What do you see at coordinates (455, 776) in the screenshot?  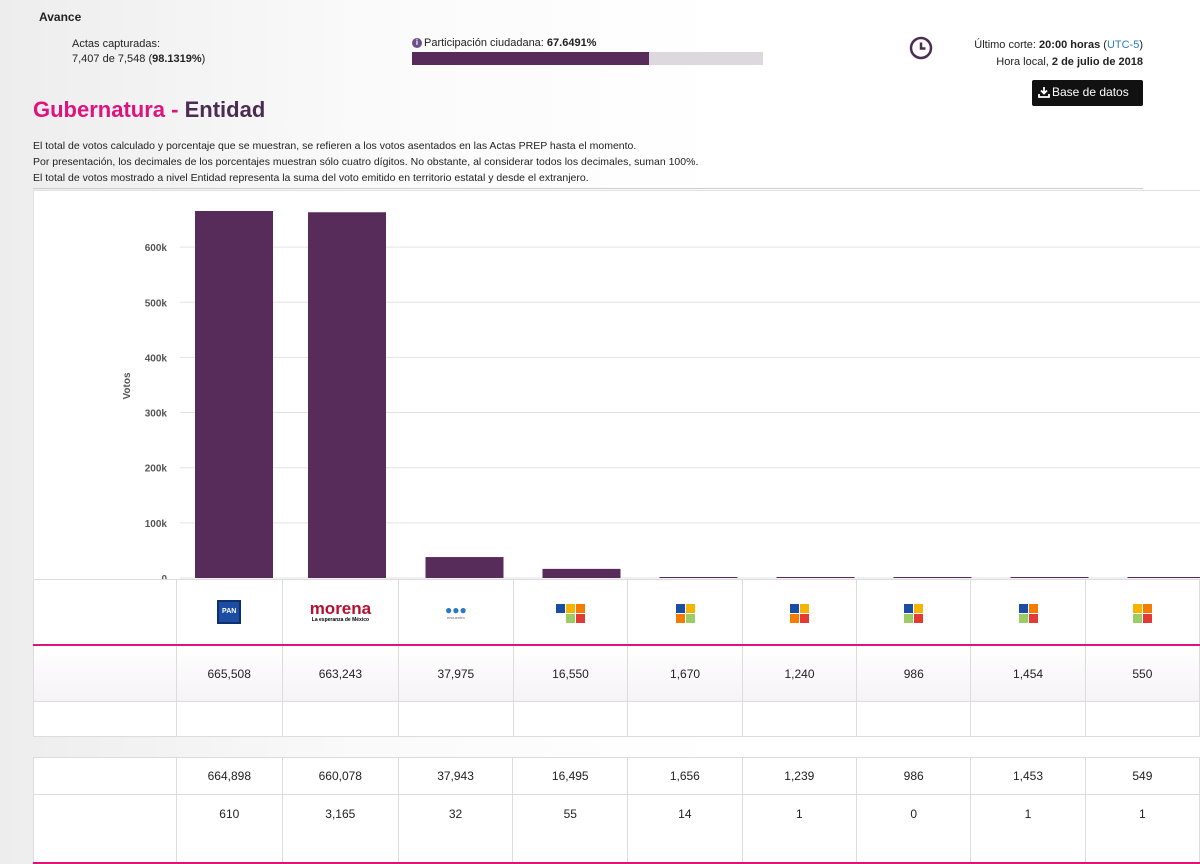 I see `breakdown-cell: 37,943` at bounding box center [455, 776].